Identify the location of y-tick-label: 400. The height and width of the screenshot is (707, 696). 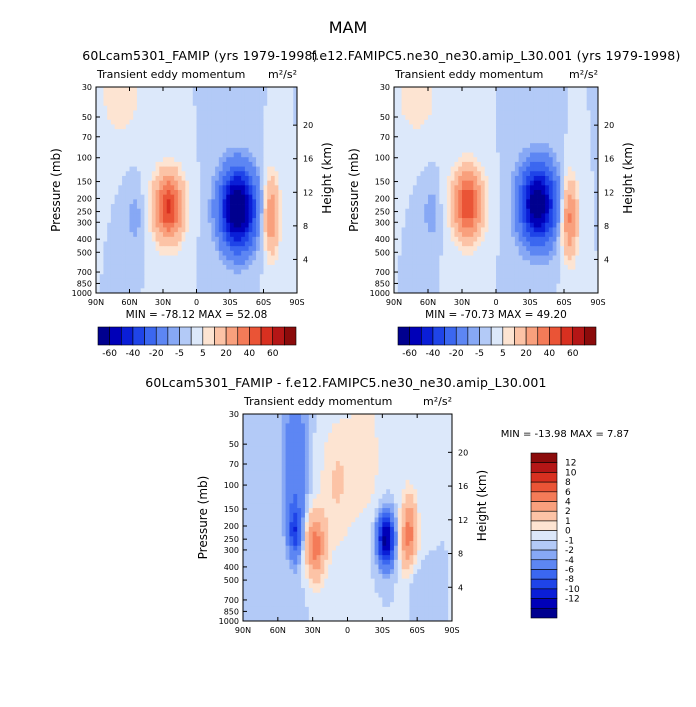
(382, 239).